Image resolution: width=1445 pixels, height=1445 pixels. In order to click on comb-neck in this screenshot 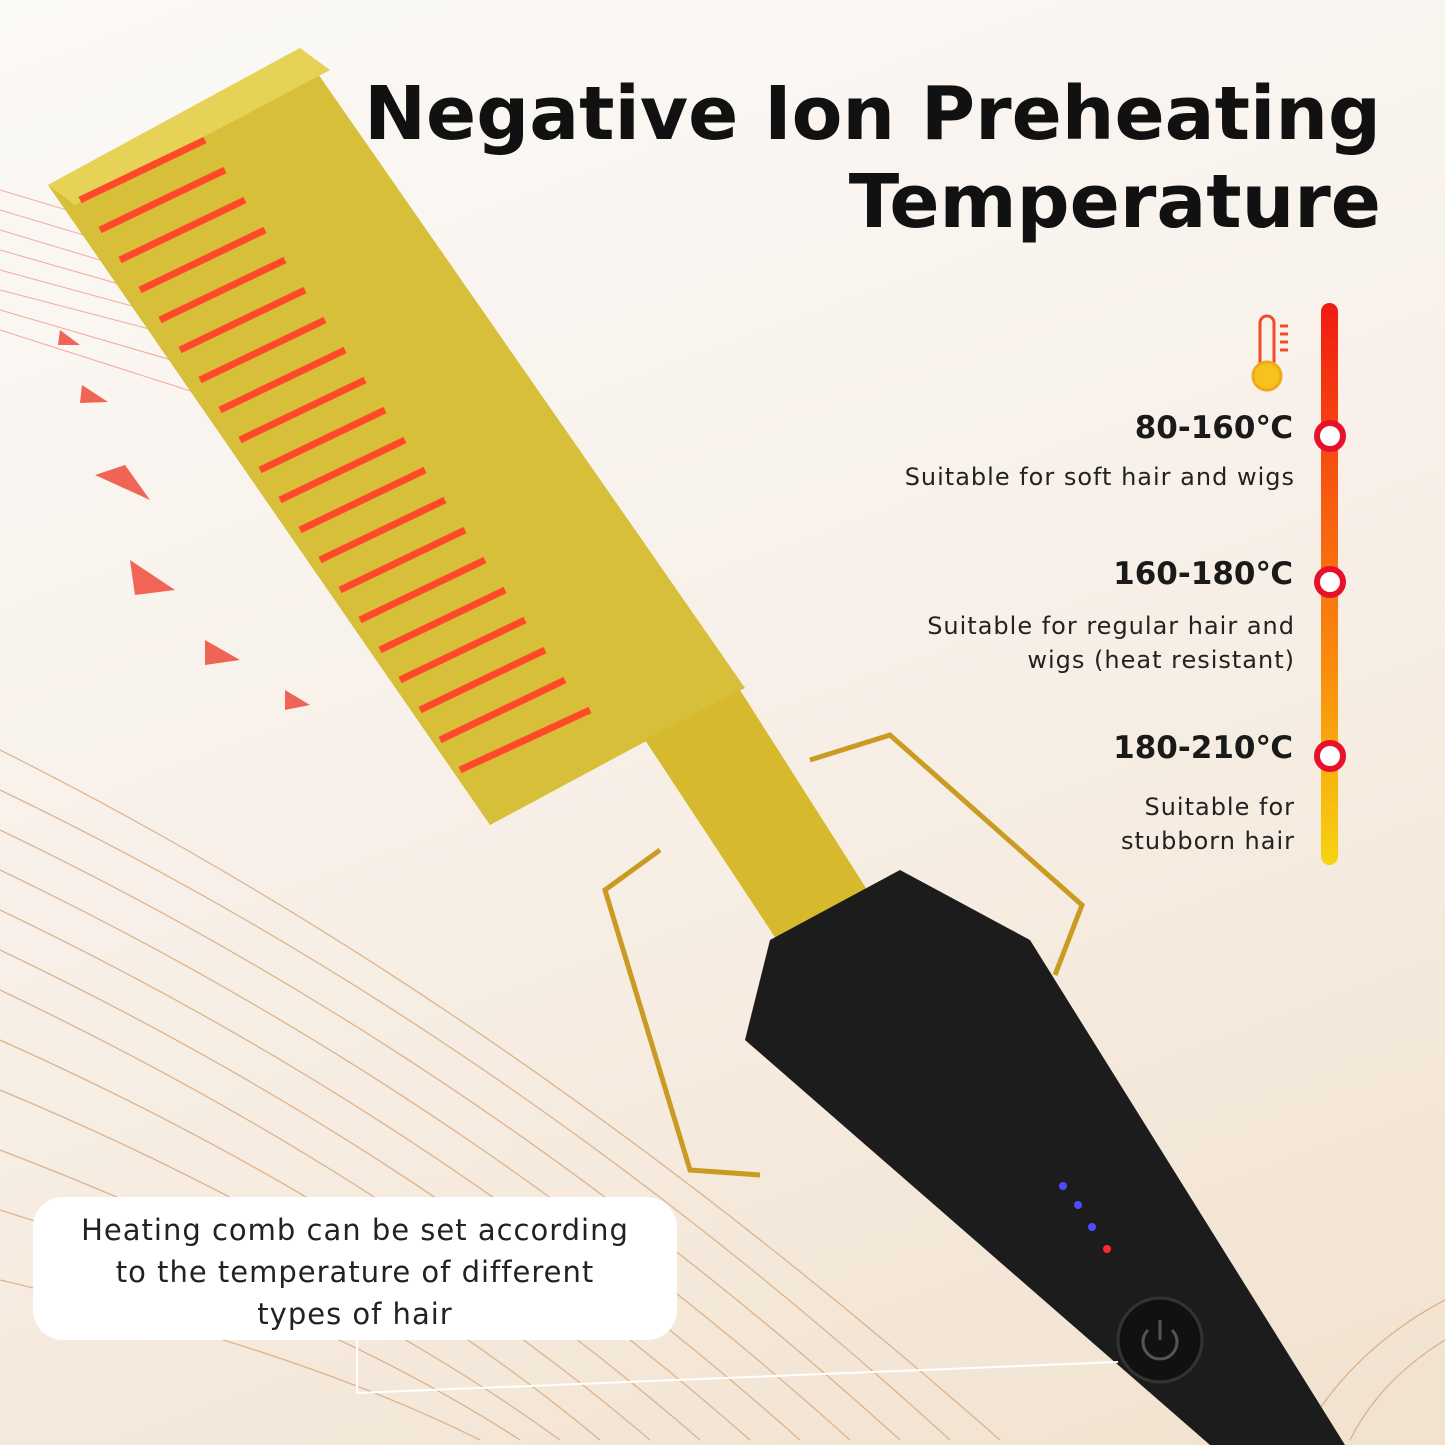, I will do `click(762, 825)`.